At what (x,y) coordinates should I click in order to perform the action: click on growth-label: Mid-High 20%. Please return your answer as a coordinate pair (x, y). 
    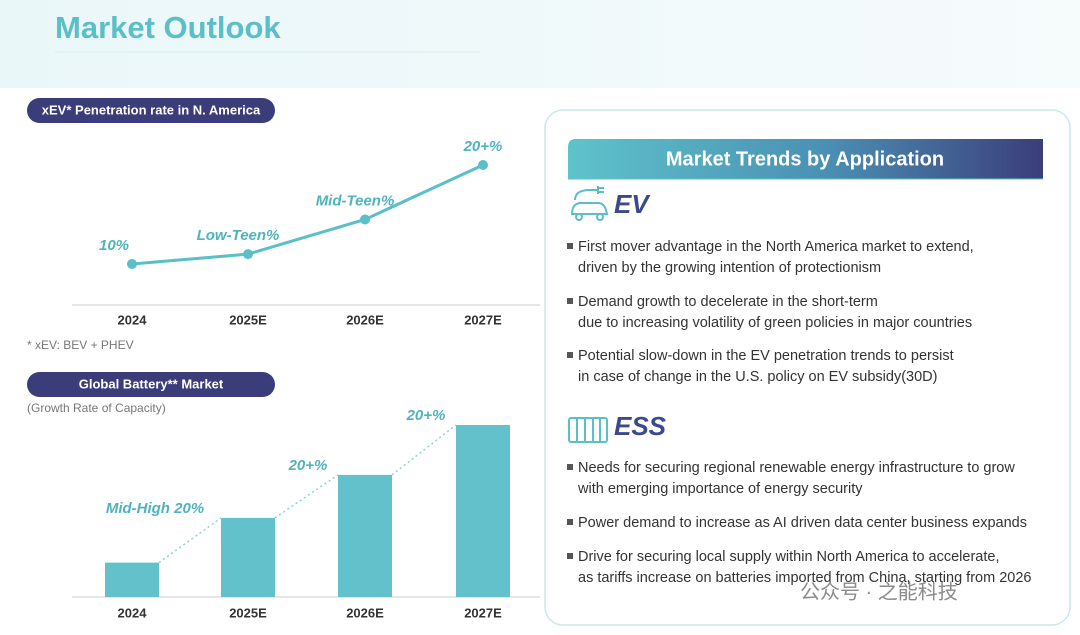
    Looking at the image, I should click on (155, 508).